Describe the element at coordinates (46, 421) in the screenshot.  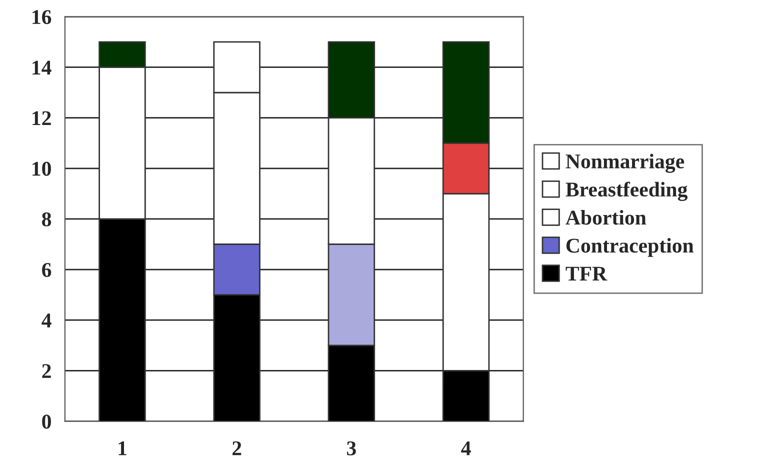
I see `y-tick-label: 0` at that location.